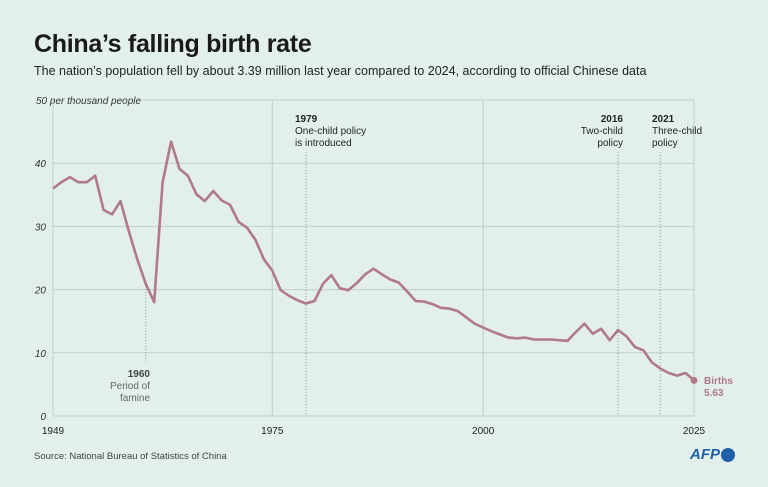 The image size is (768, 487). What do you see at coordinates (173, 44) in the screenshot?
I see `chart-title: China’s falling birth rate` at bounding box center [173, 44].